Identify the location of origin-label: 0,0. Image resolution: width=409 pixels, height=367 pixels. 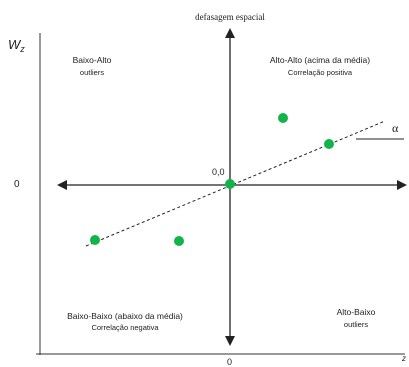
(218, 172).